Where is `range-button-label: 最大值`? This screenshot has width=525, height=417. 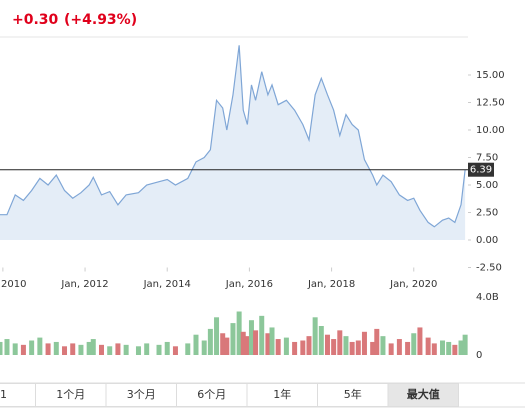
range-button-label: 最大值 is located at coordinates (423, 394).